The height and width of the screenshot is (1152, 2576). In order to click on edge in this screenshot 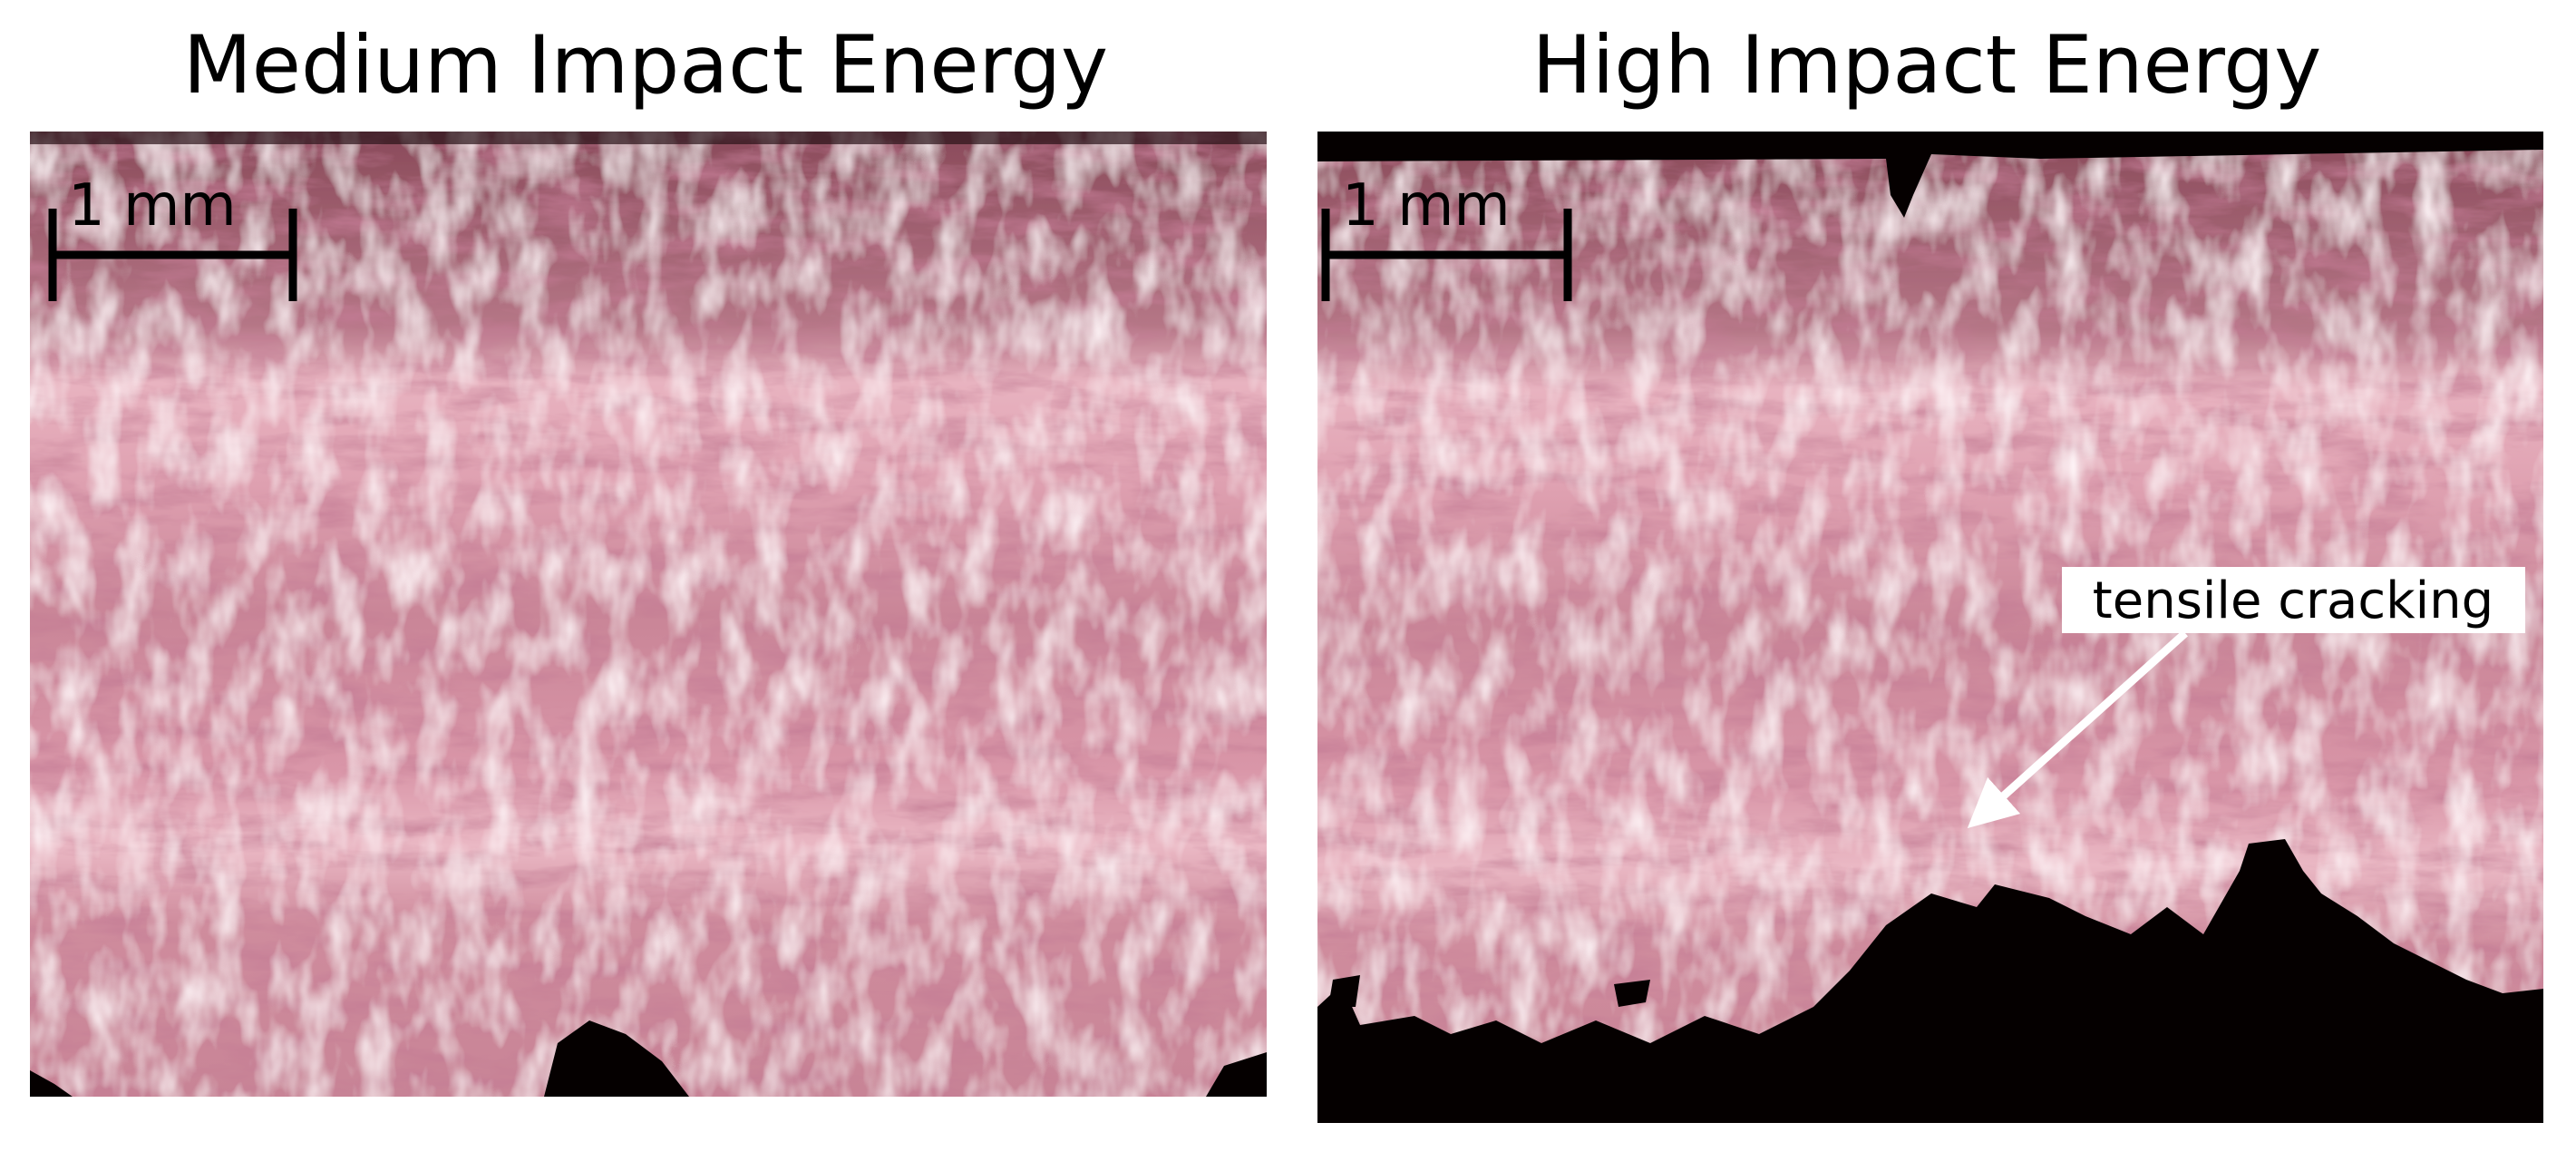, I will do `click(648, 138)`.